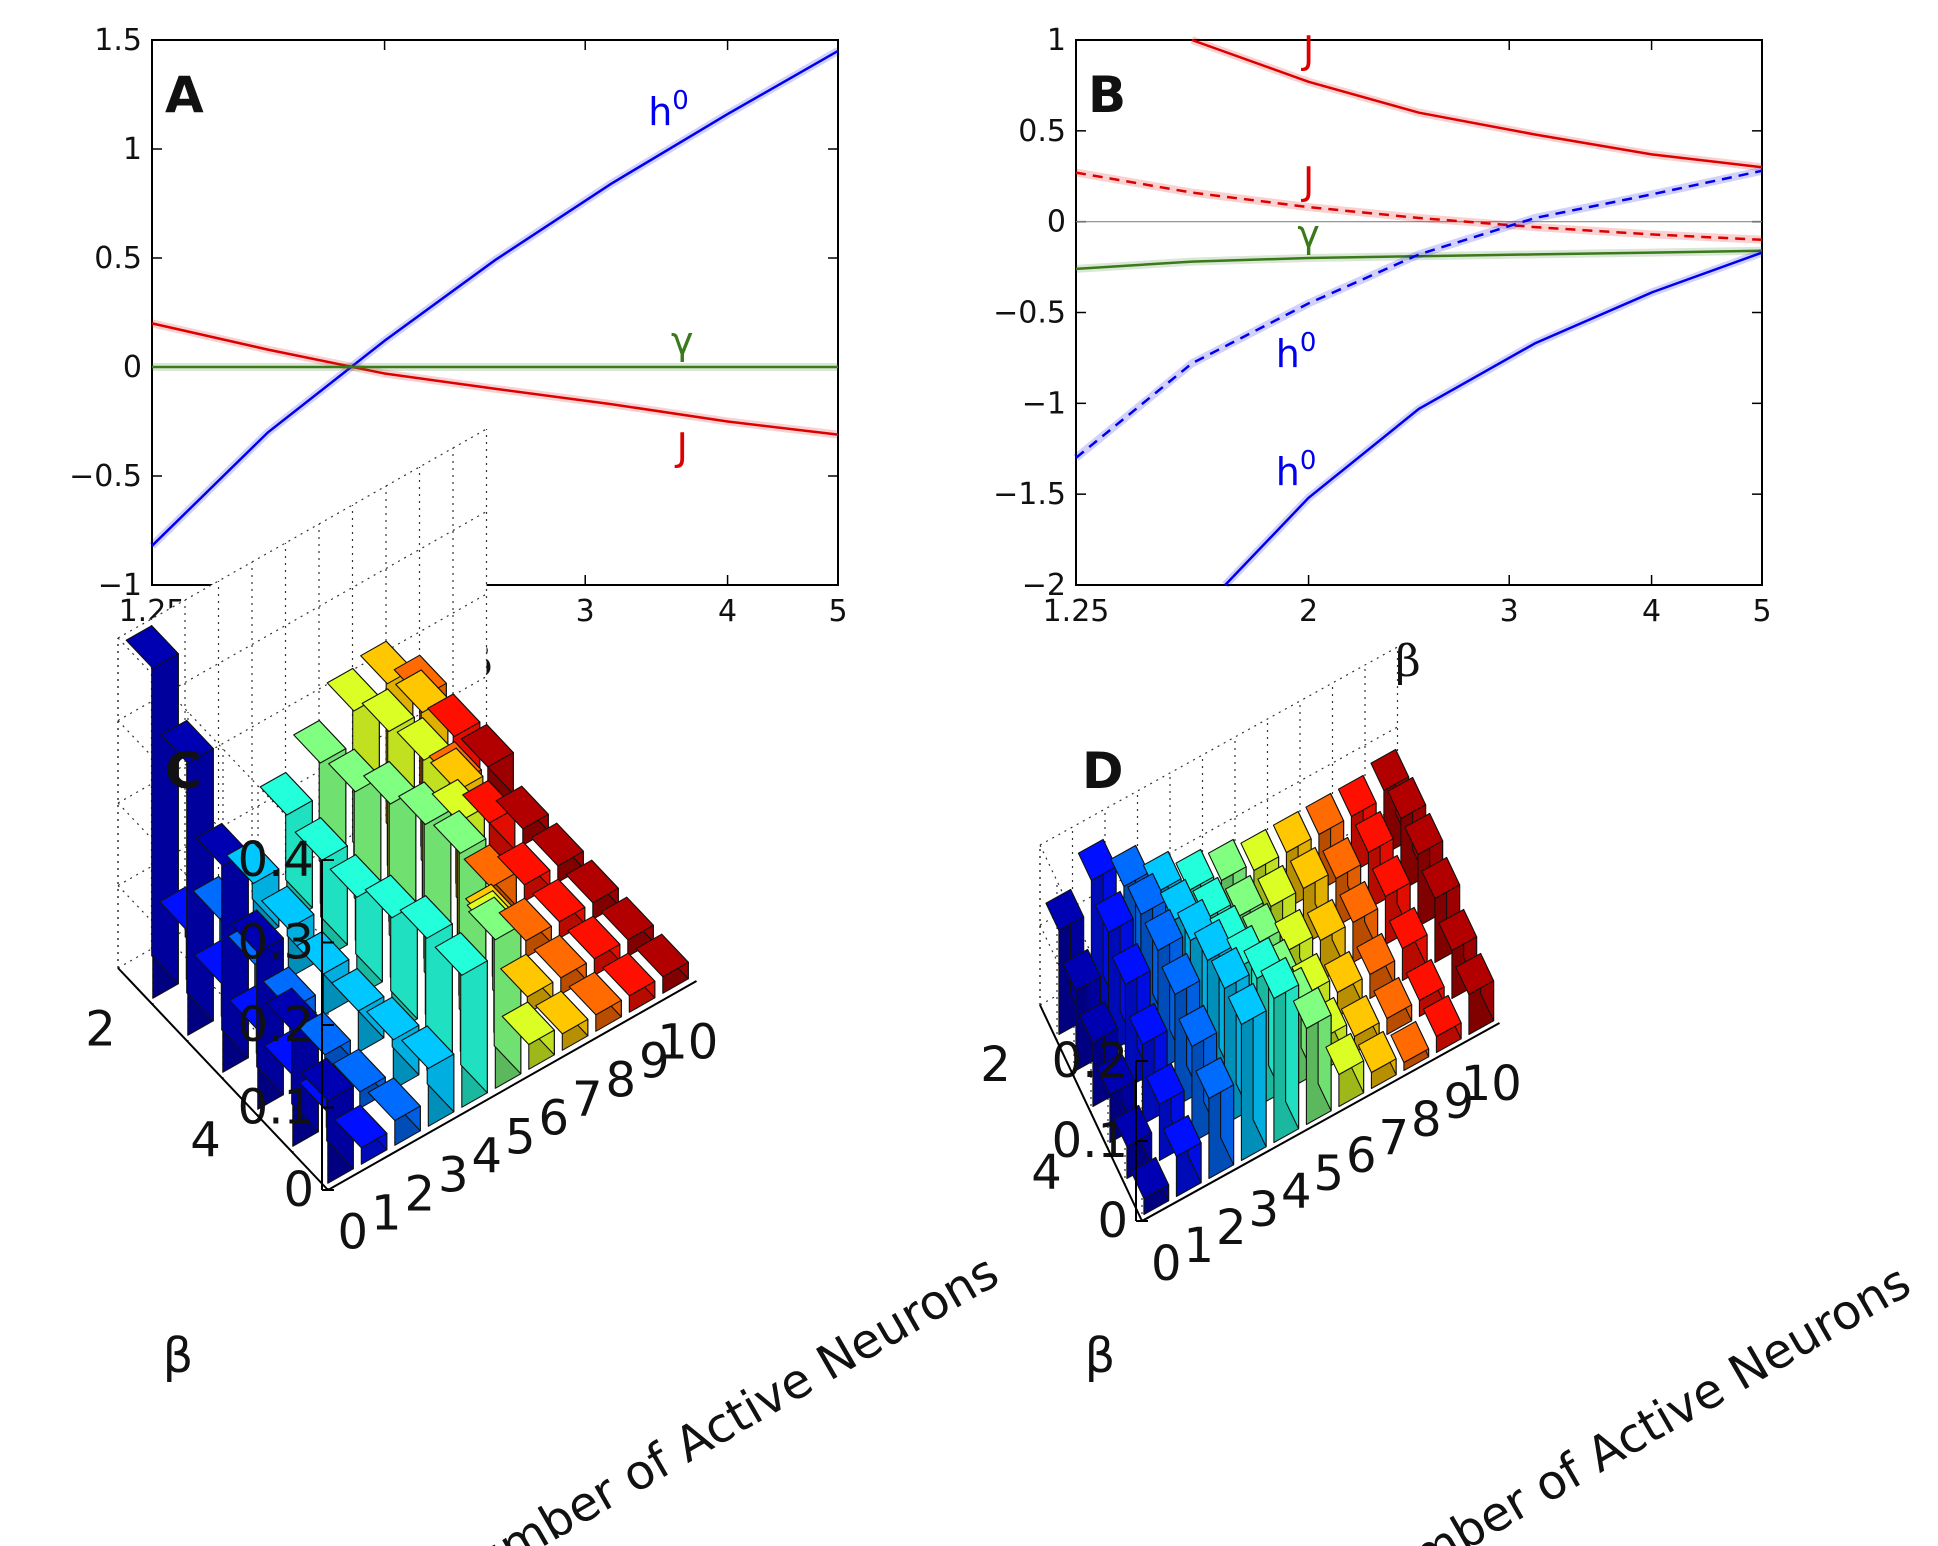  Describe the element at coordinates (276, 860) in the screenshot. I see `z-tick-label: 0.4` at that location.